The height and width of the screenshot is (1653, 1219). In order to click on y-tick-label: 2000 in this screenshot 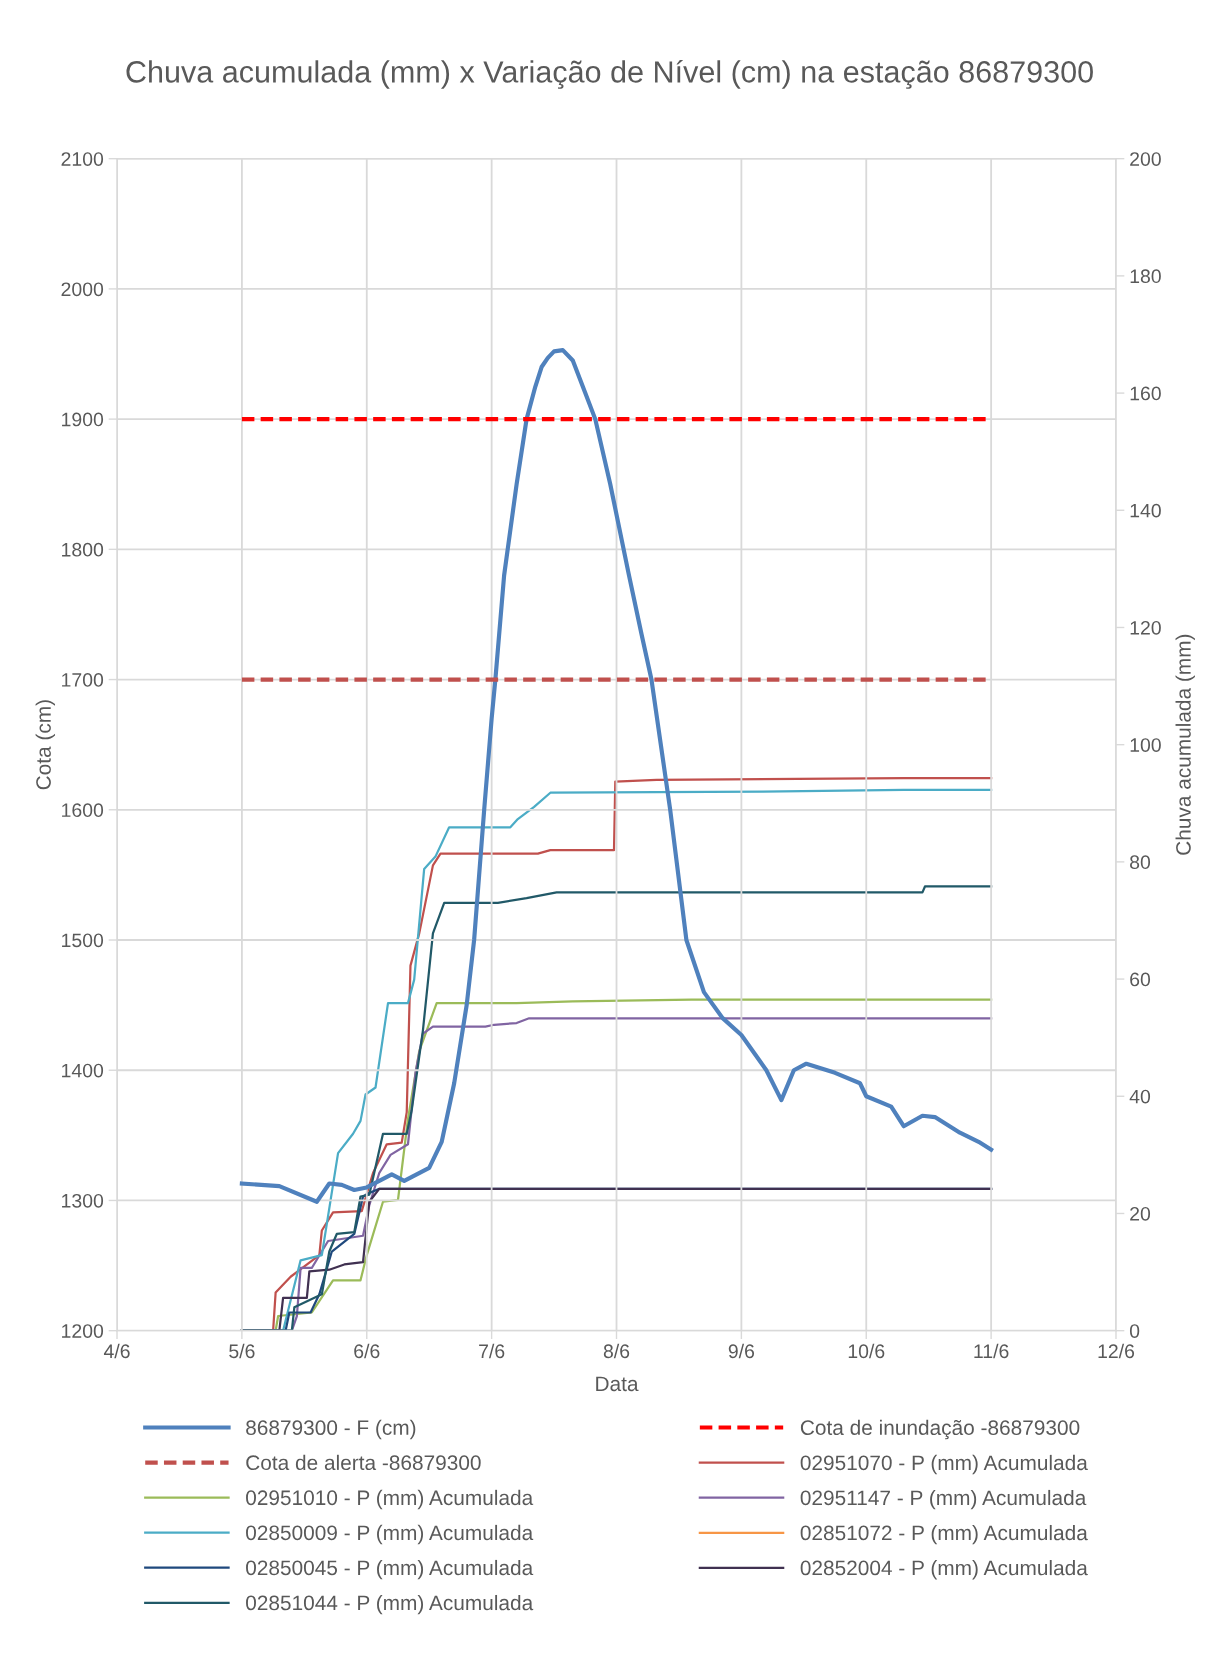, I will do `click(82, 289)`.